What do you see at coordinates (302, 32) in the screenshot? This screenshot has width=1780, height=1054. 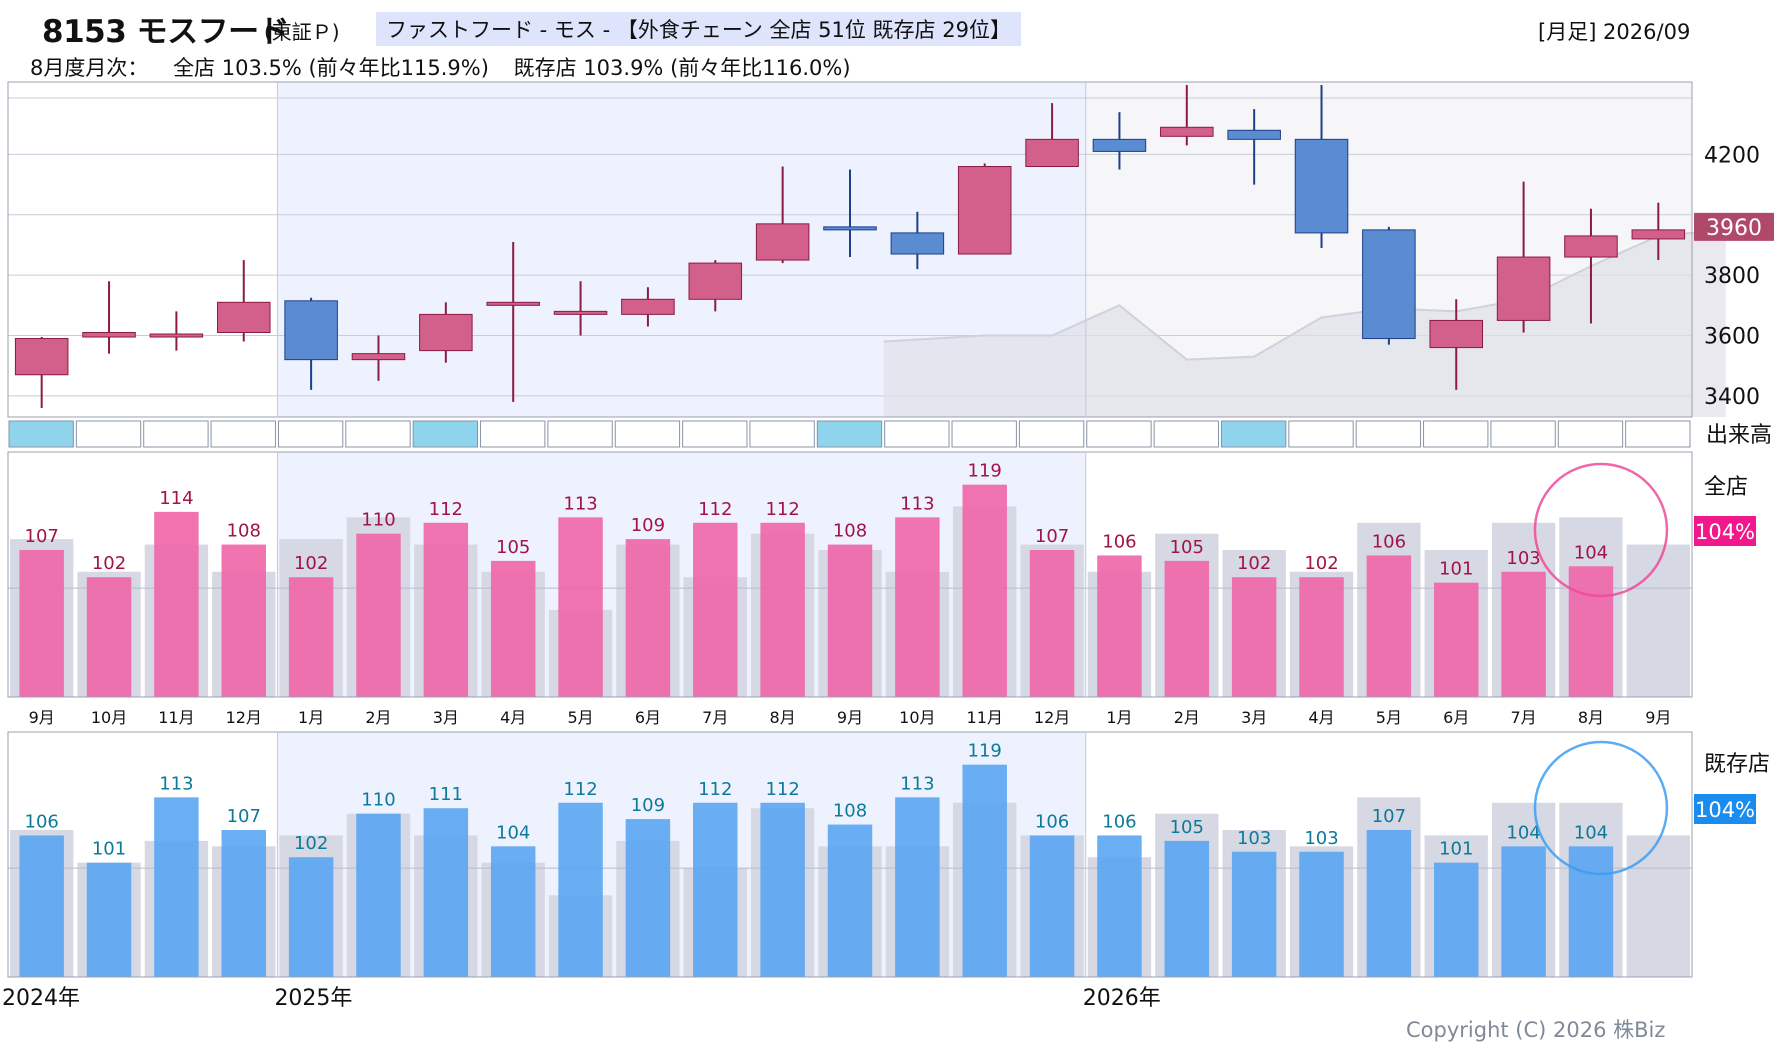 I see `market-label: (東証Ｐ)` at bounding box center [302, 32].